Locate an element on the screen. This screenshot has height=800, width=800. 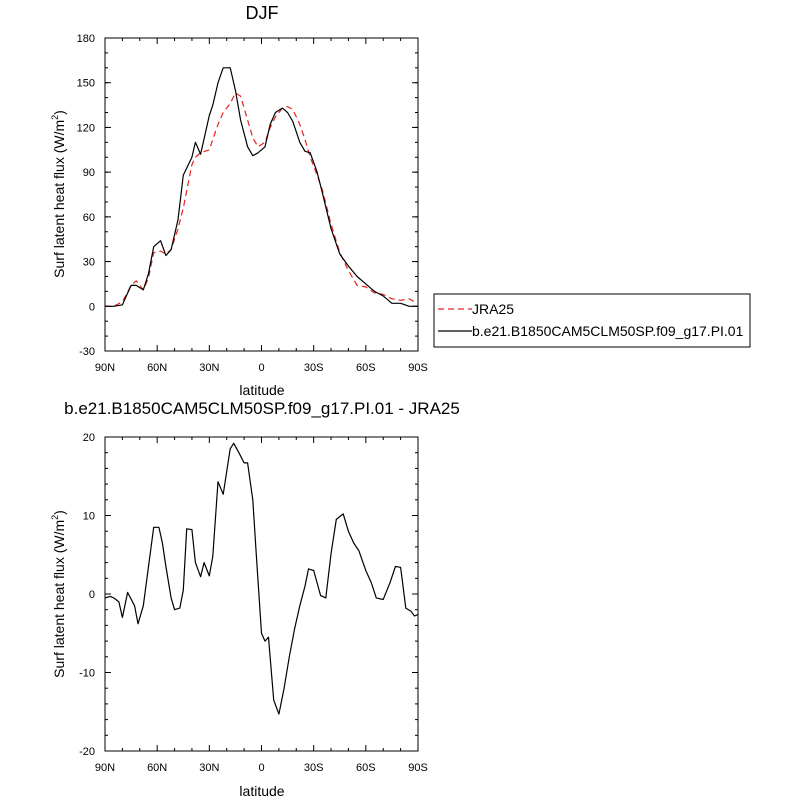
top-y-axis-label-tail: ) is located at coordinates (59, 112).